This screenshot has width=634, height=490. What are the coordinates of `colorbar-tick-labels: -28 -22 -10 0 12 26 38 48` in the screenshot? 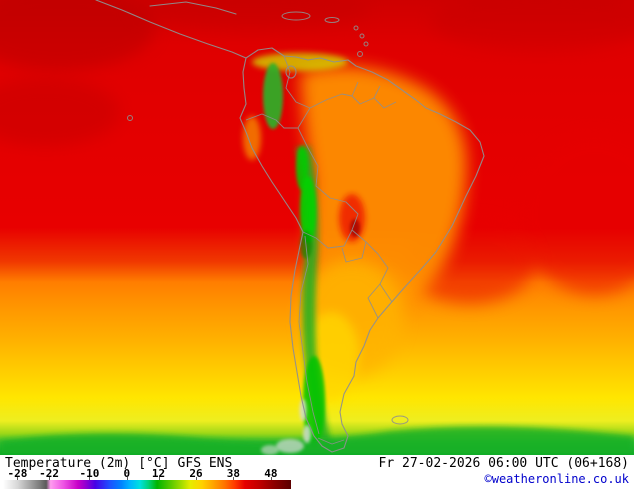 It's located at (147, 473).